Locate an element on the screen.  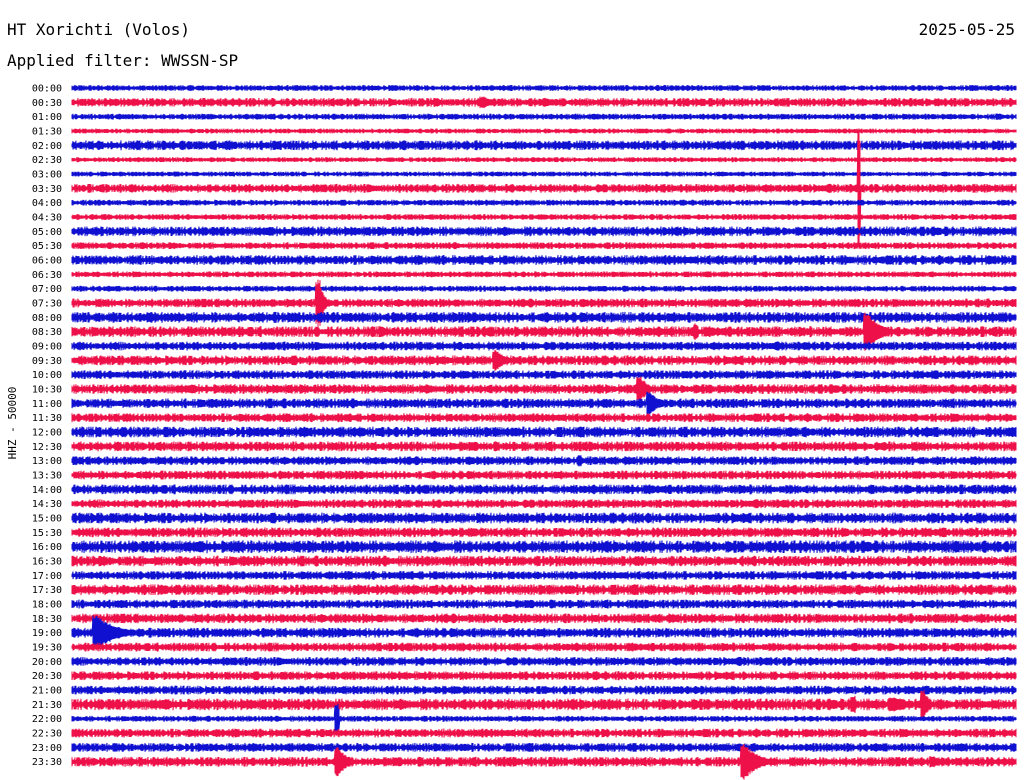
time-tick-label: 11:30 is located at coordinates (47, 418).